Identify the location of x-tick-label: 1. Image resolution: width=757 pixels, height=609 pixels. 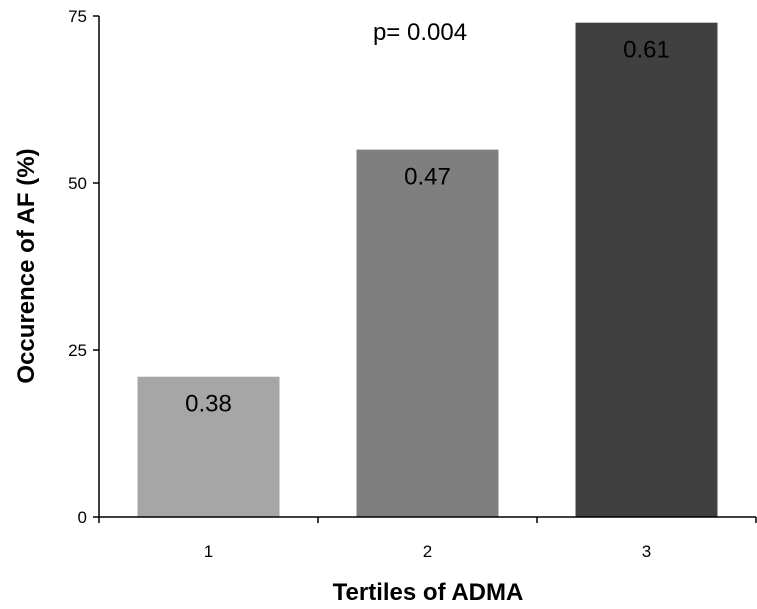
(208, 551).